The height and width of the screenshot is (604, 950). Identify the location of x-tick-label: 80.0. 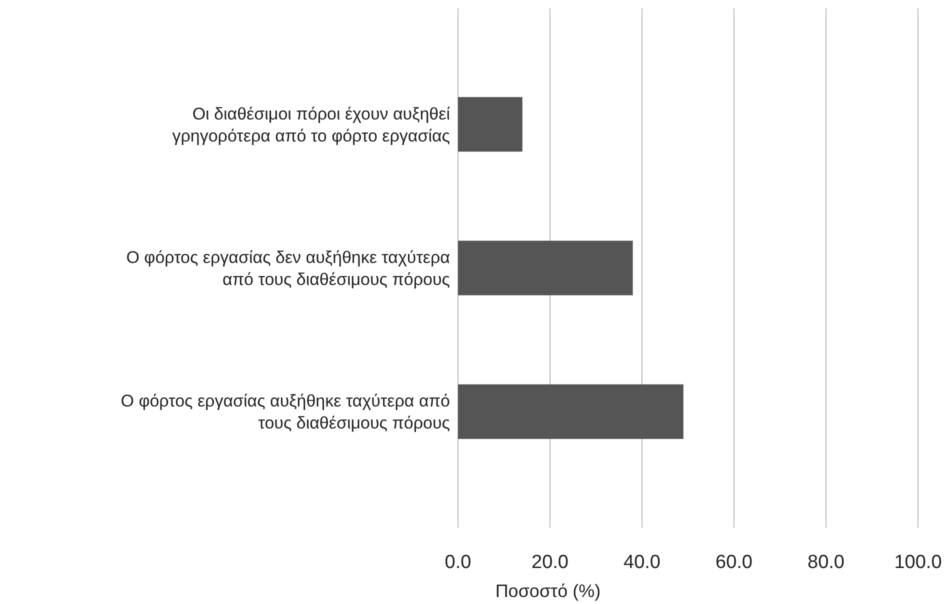
(826, 562).